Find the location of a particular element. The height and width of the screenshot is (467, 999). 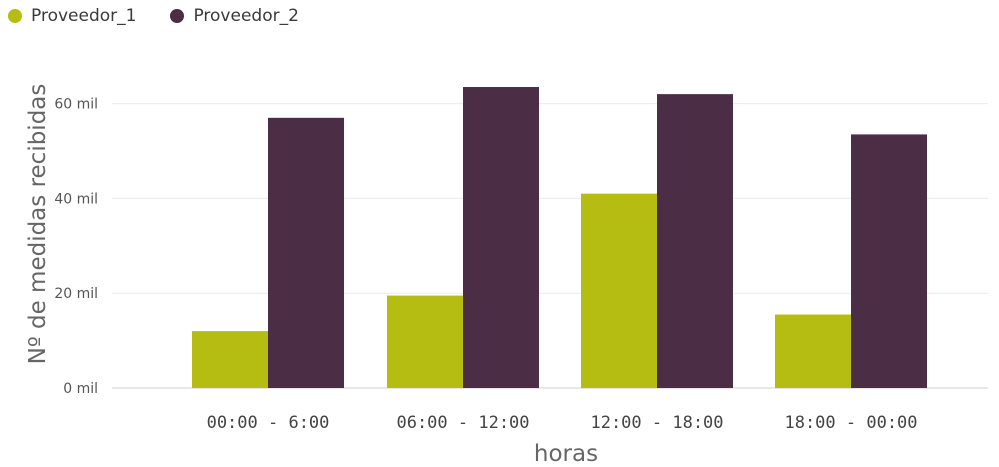

x-tick-label: 18:00 - 00:00 is located at coordinates (850, 423).